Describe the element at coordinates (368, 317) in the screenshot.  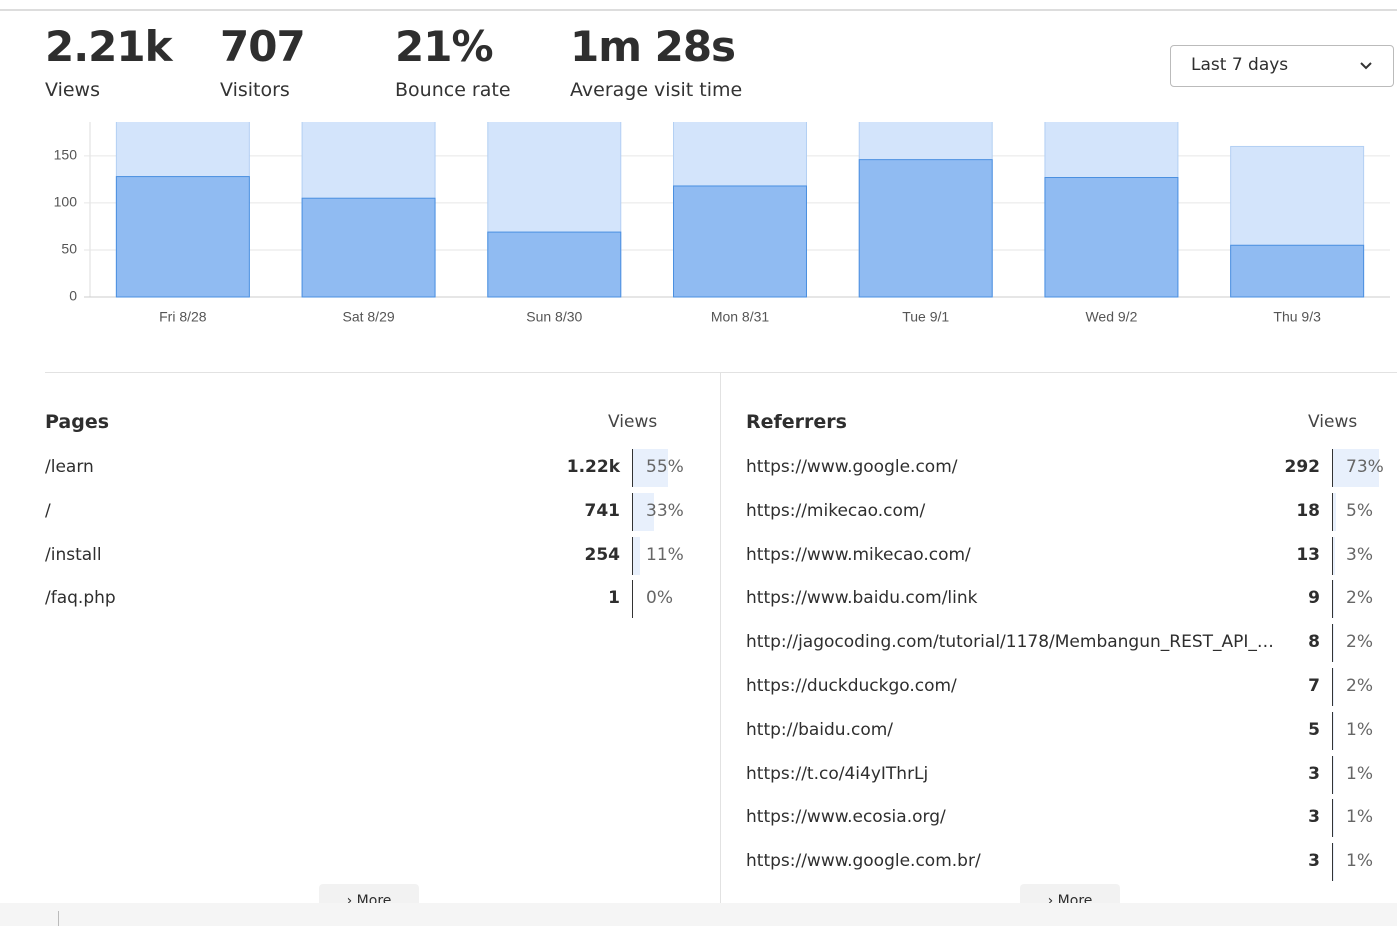
I see `x-tick-label: Sat 8/29` at that location.